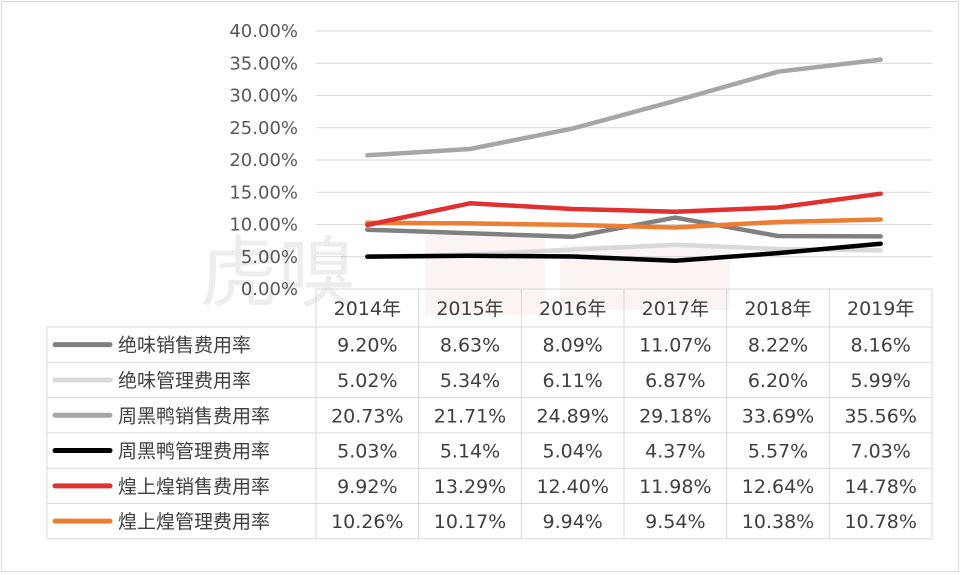  I want to click on watermark-logo-block, so click(485, 275).